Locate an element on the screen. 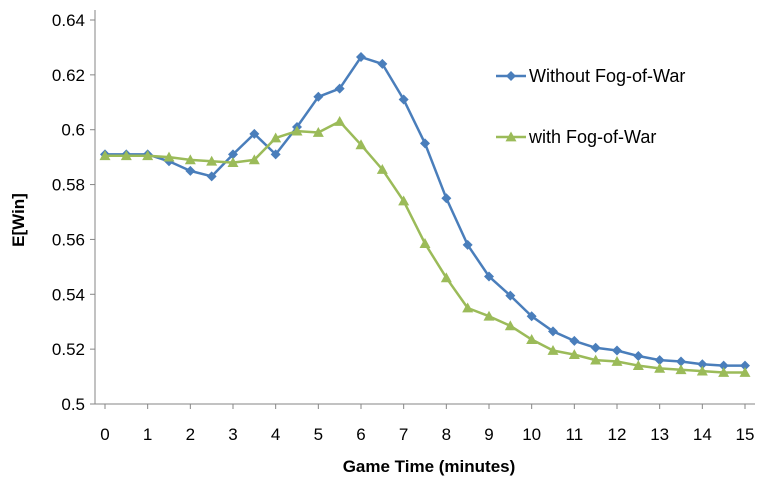 This screenshot has width=779, height=491. x-tick-label: 6 is located at coordinates (360, 434).